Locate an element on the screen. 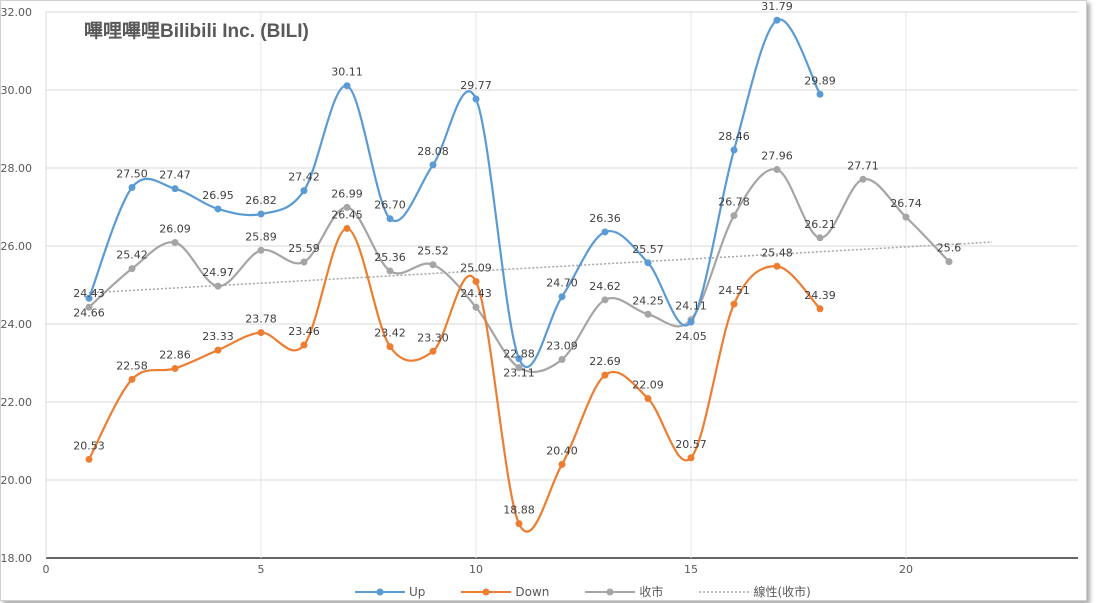 The height and width of the screenshot is (603, 1099). data-label: 25.6 is located at coordinates (949, 248).